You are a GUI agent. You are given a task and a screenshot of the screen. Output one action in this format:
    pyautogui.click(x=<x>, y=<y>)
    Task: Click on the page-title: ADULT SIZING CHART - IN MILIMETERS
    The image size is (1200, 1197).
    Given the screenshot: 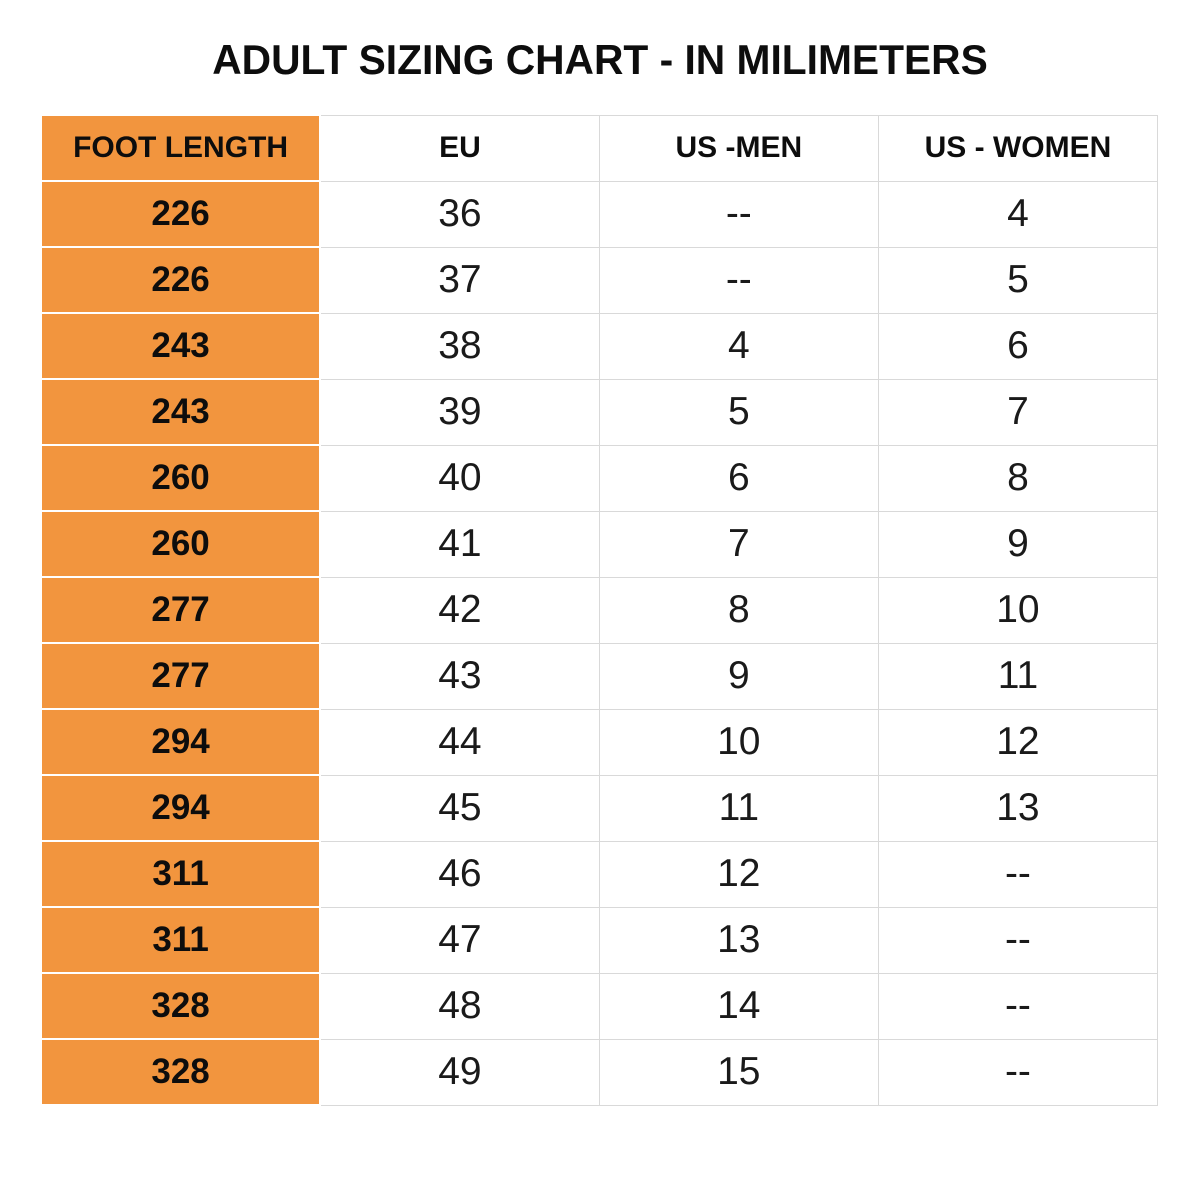 What is the action you would take?
    pyautogui.click(x=600, y=59)
    